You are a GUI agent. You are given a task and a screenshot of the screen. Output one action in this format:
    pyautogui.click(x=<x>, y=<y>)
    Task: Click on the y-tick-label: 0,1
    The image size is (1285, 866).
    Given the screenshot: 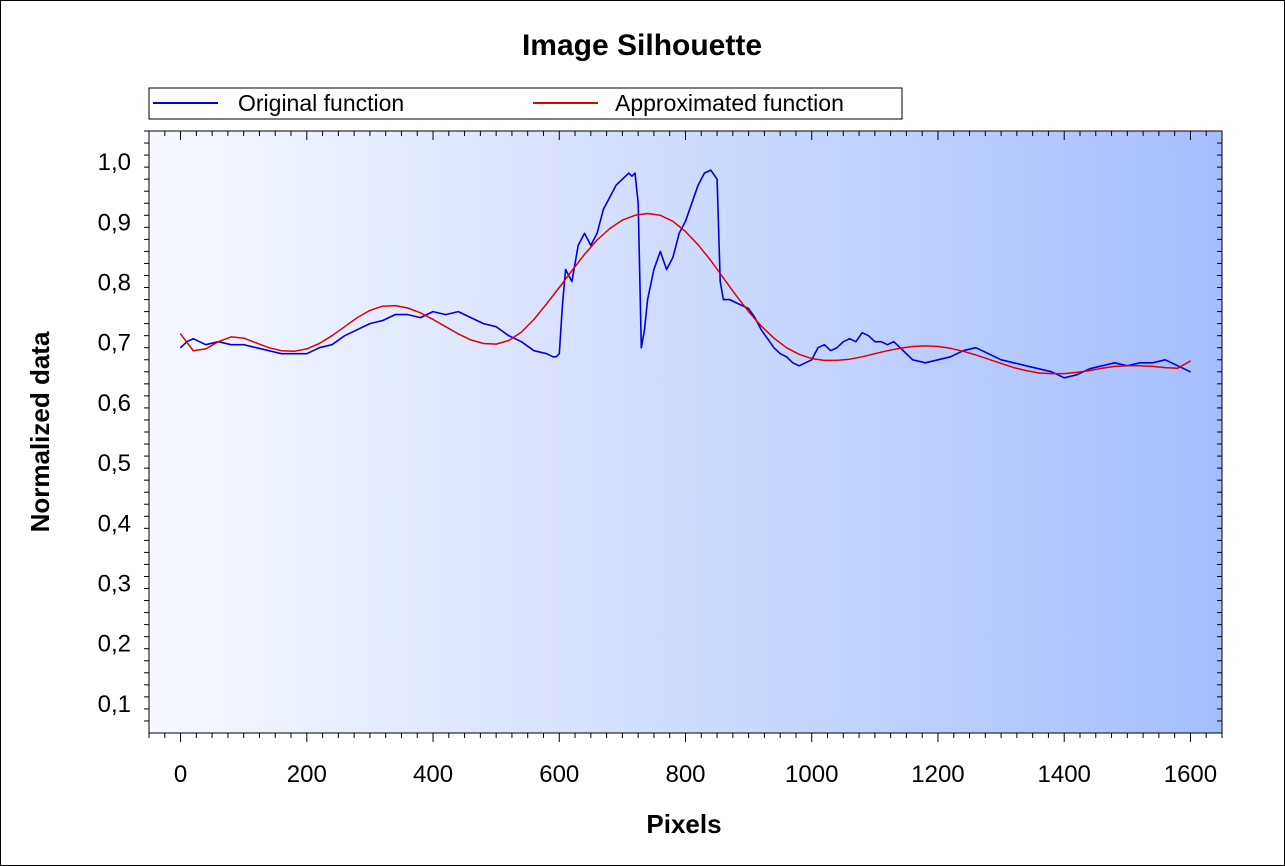 What is the action you would take?
    pyautogui.click(x=114, y=704)
    